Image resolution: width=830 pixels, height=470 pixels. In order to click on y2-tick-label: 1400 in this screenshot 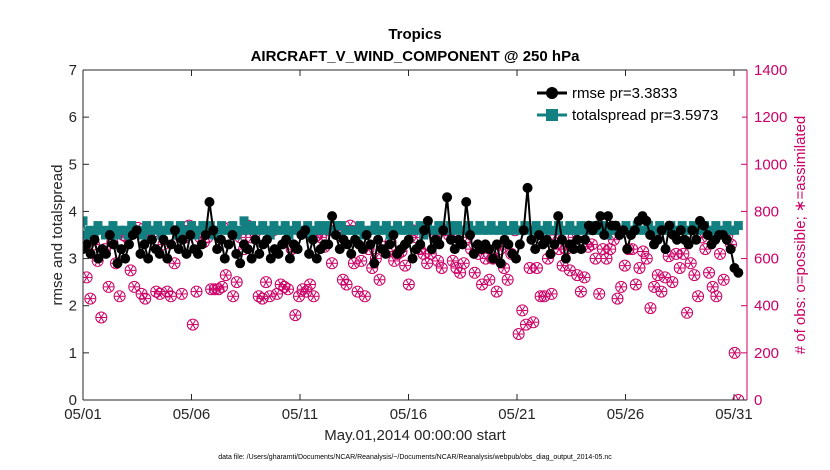, I will do `click(770, 70)`.